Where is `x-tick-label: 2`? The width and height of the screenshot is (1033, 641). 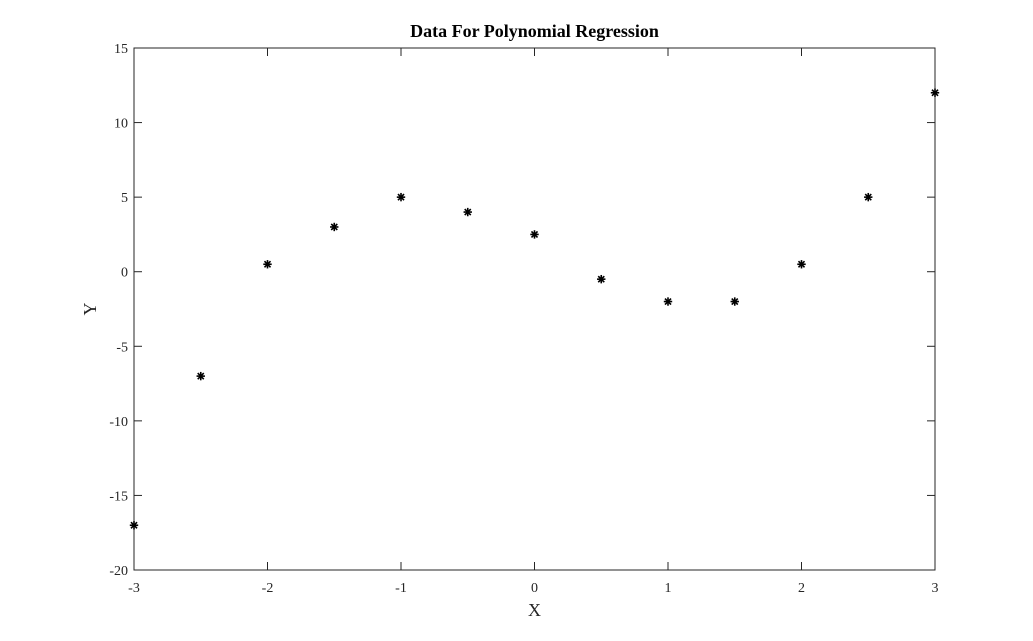 x-tick-label: 2 is located at coordinates (801, 588).